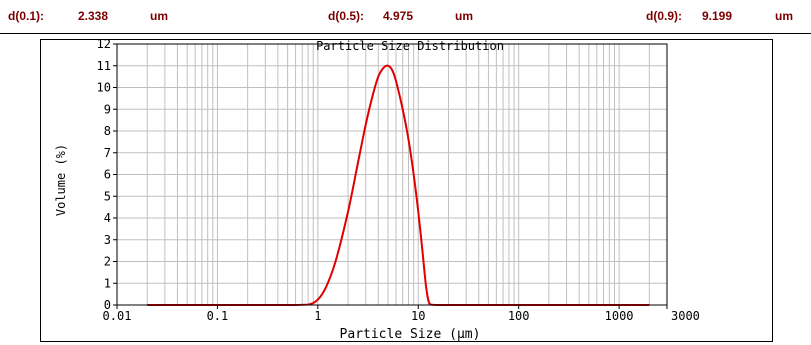  I want to click on d50-label: d(0.5):, so click(346, 16).